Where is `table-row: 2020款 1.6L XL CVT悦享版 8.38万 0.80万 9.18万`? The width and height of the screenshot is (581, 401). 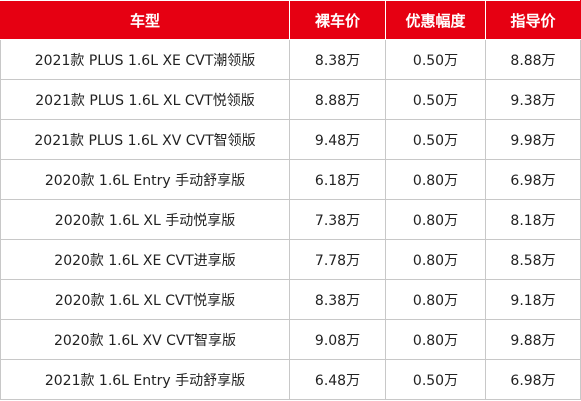
table-row: 2020款 1.6L XL CVT悦享版 8.38万 0.80万 9.18万 is located at coordinates (290, 299).